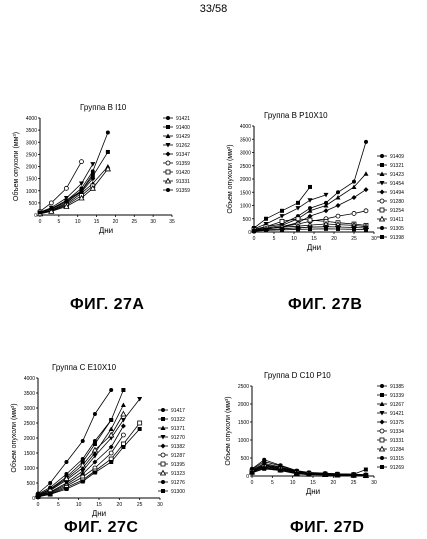 Image resolution: width=427 pixels, height=539 pixels. What do you see at coordinates (397, 157) in the screenshot?
I see `legend-label: 91409` at bounding box center [397, 157].